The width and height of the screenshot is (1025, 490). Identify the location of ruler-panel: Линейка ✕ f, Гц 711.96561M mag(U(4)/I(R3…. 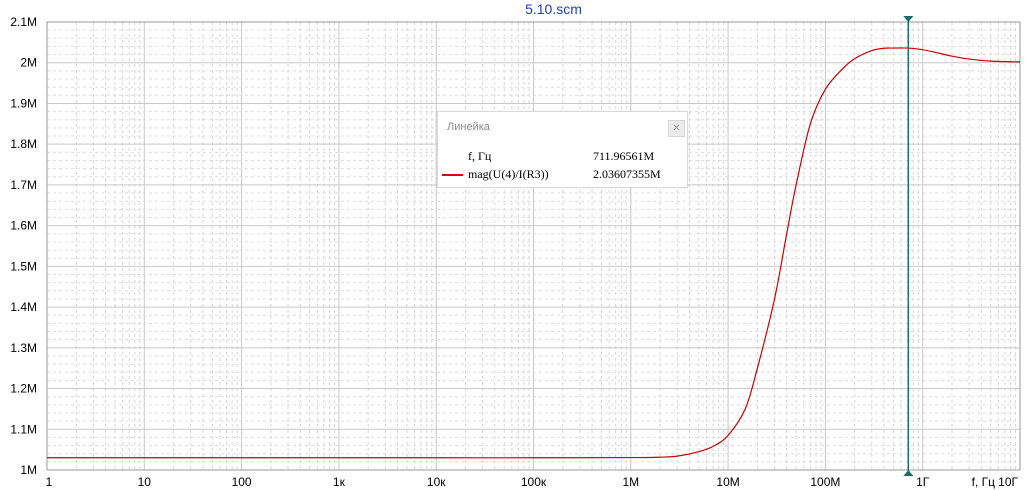
(562, 149).